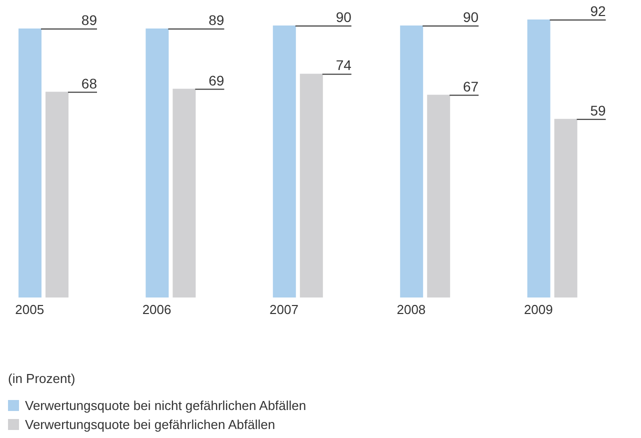 This screenshot has width=641, height=438. What do you see at coordinates (538, 310) in the screenshot?
I see `x-tick-label: 2009` at bounding box center [538, 310].